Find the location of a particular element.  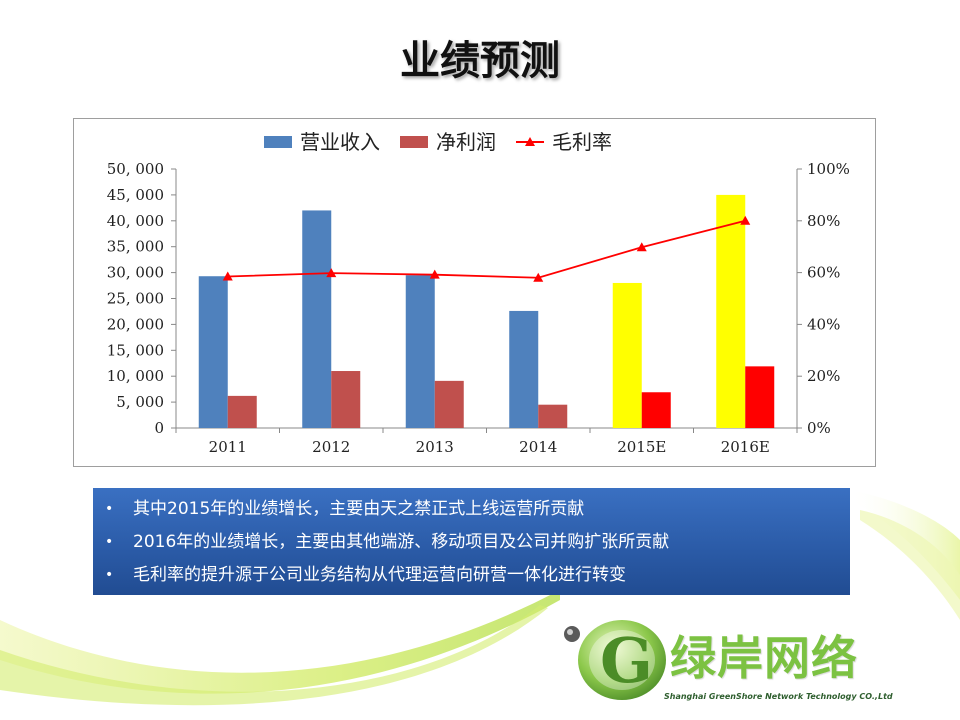

bullet-item: • 毛利率的提升源于公司业务结构从代理运营向研营一体化进行转变 is located at coordinates (471, 575).